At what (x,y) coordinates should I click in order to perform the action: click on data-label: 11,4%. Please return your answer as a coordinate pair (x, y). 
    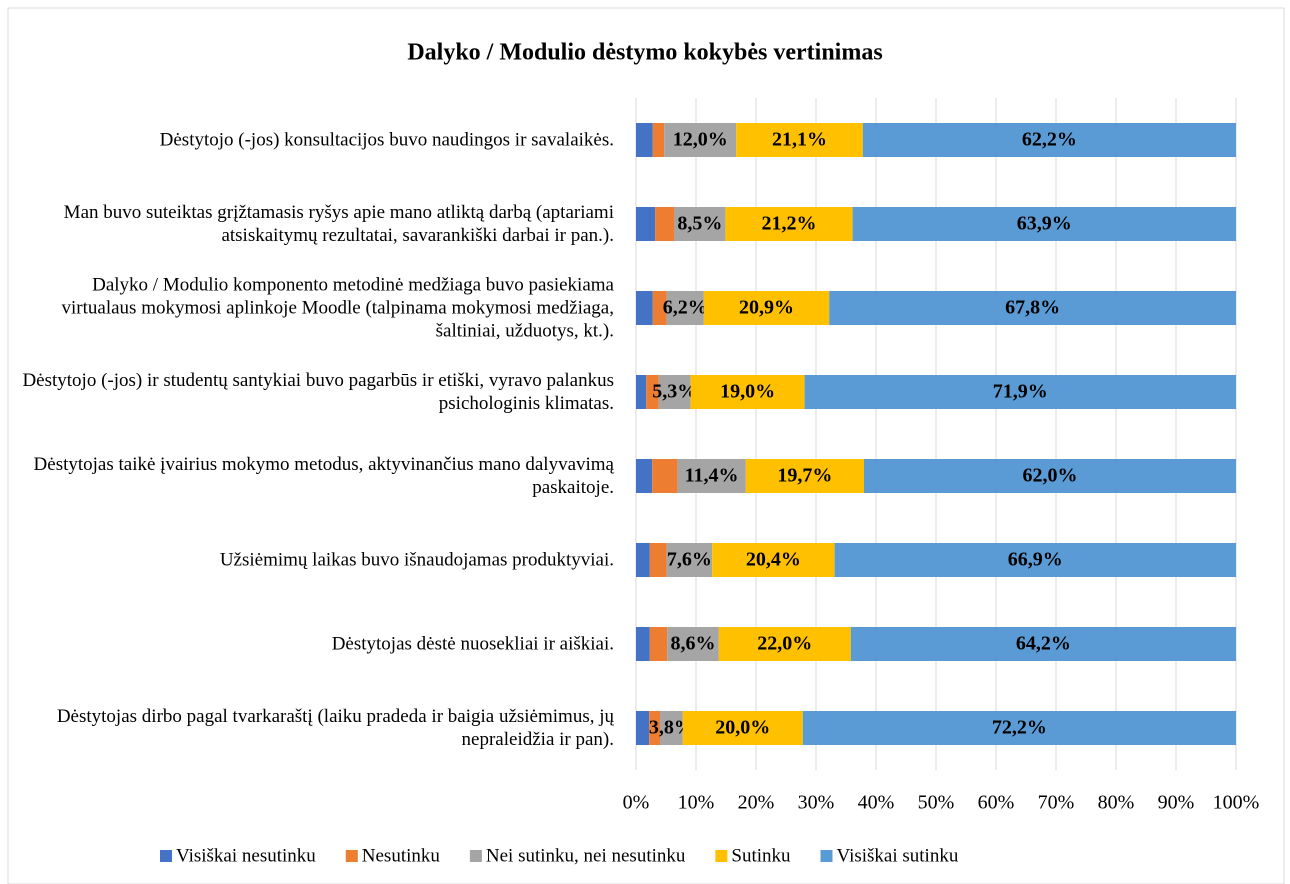
    Looking at the image, I should click on (712, 476).